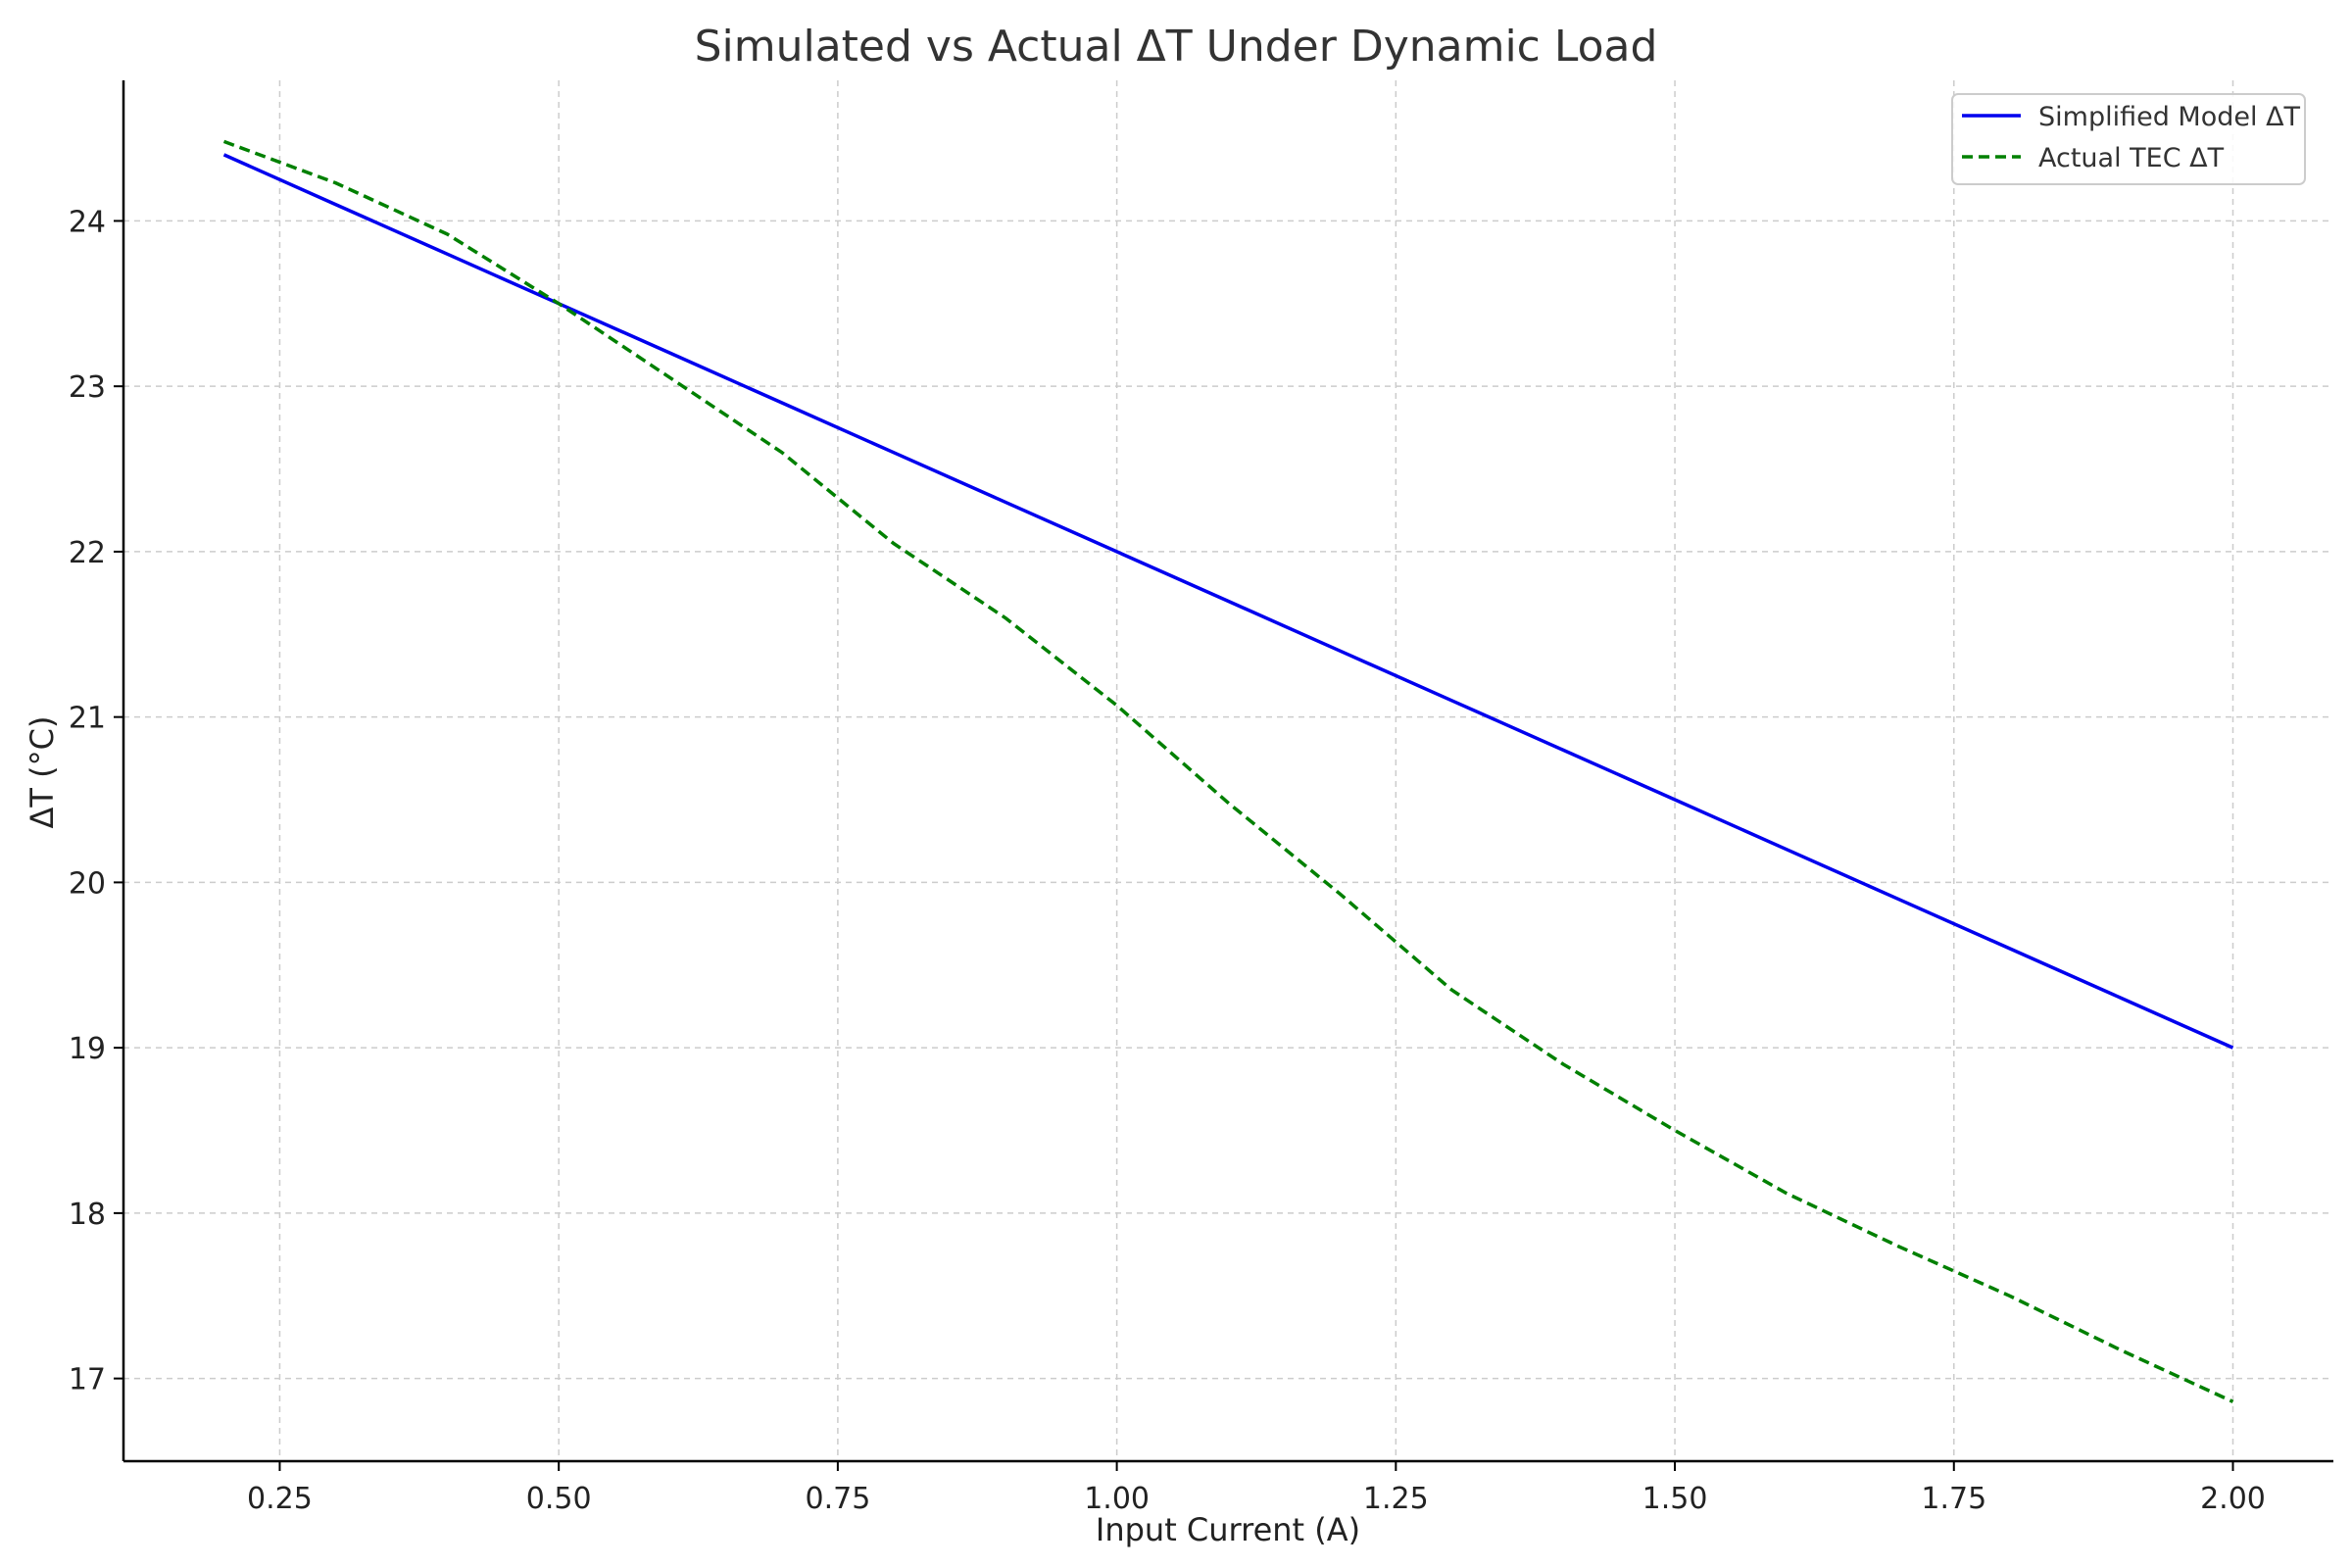 This screenshot has width=2352, height=1568. I want to click on y-tick-label: 22, so click(87, 553).